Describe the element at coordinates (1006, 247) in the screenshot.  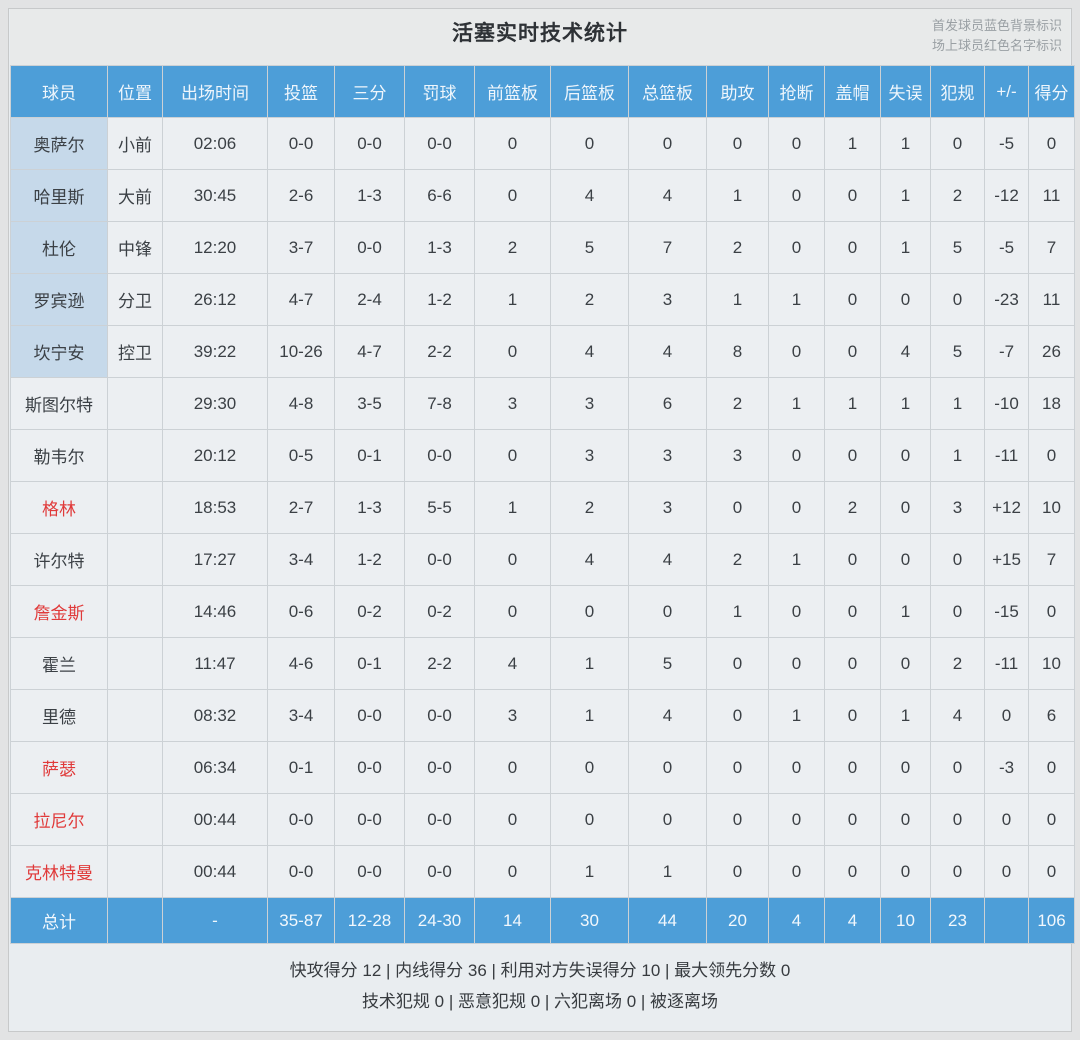
I see `stat-cell: -5` at that location.